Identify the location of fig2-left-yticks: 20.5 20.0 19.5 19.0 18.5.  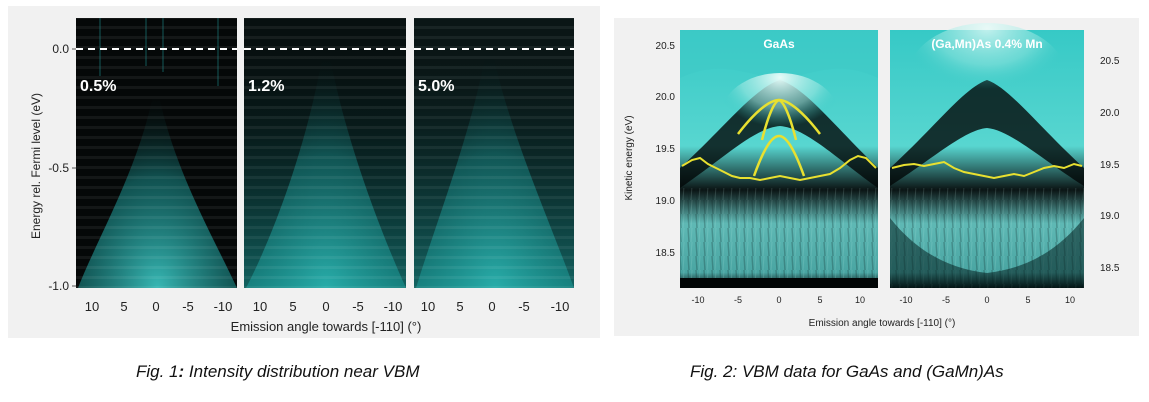
(666, 150).